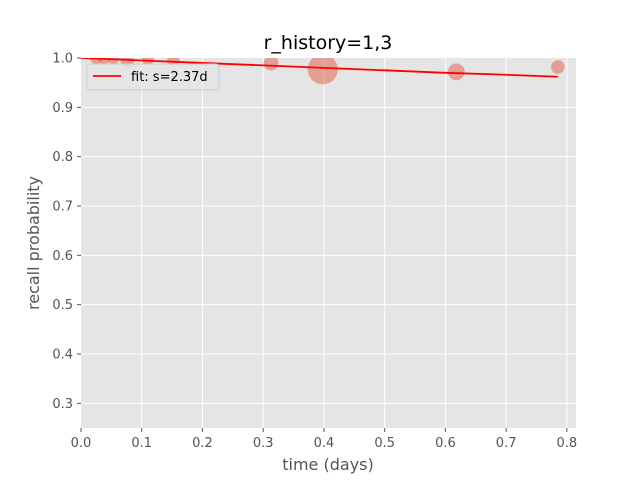 The width and height of the screenshot is (640, 480). Describe the element at coordinates (62, 207) in the screenshot. I see `y-tick-label: 0.7` at that location.